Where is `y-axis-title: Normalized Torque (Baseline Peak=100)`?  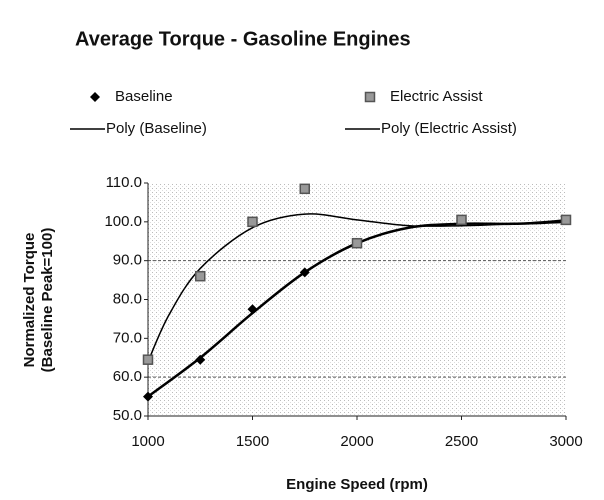 y-axis-title: Normalized Torque (Baseline Peak=100) is located at coordinates (38, 300).